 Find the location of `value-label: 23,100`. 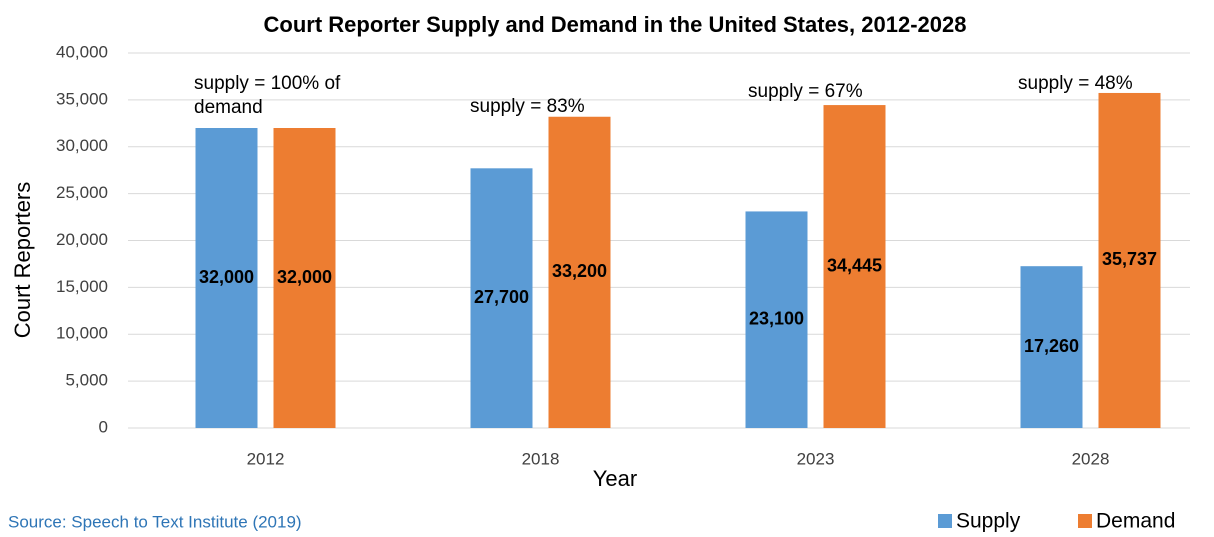

value-label: 23,100 is located at coordinates (776, 318).